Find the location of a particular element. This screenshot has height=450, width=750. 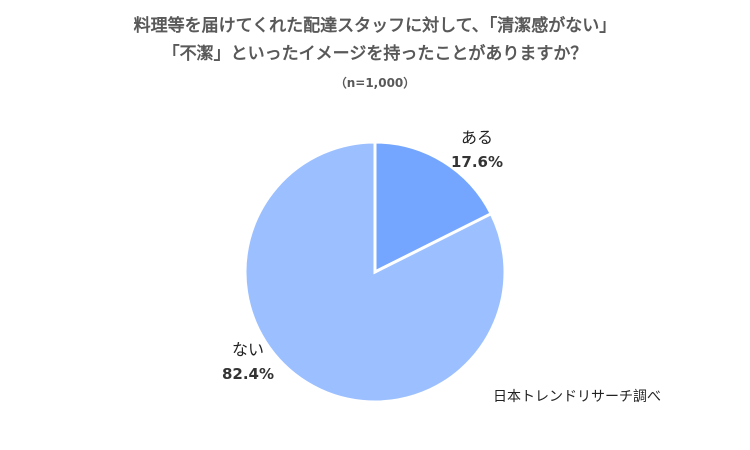

source-note: 日本トレンドリサーチ調べ is located at coordinates (577, 397).